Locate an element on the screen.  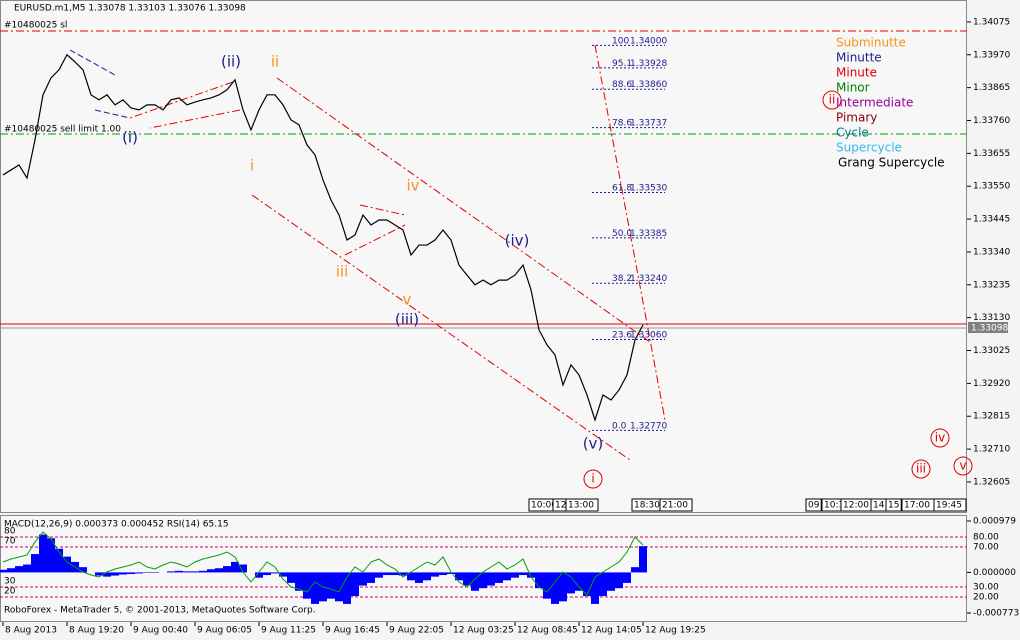
fib-label: 50.01.33385 is located at coordinates (639, 233).